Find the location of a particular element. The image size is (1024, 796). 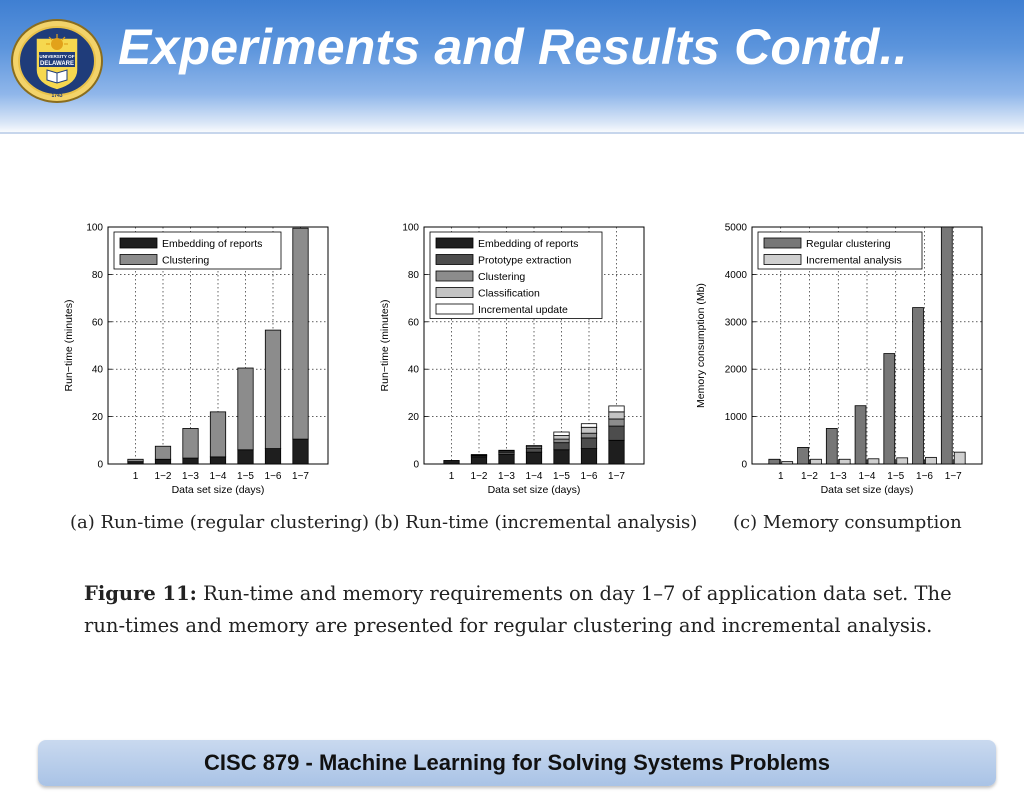

university-seal-icon: UNIVERSITY OF DELAWARE 1743 is located at coordinates (57, 61).